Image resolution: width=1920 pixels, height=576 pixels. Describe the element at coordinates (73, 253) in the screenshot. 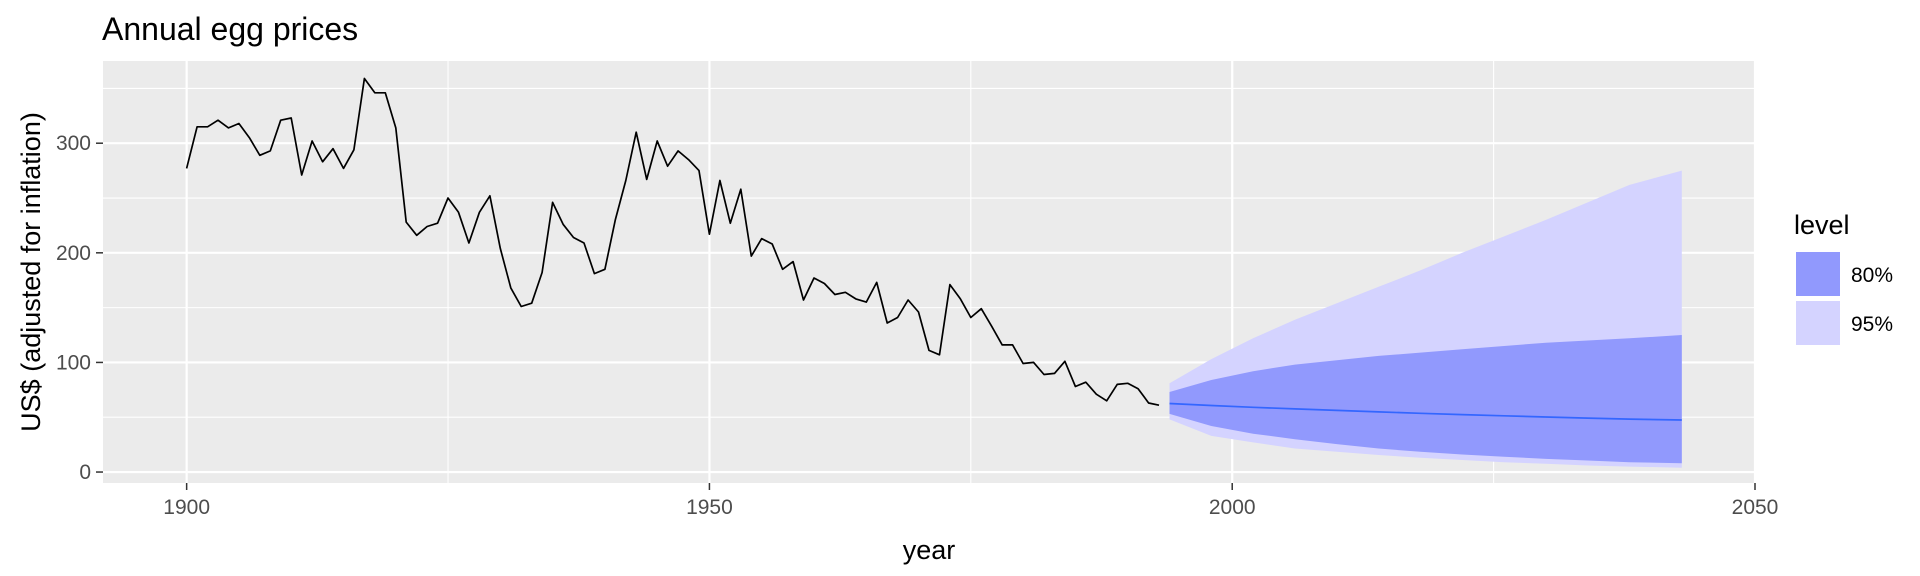

I see `y-tick-label: 200` at that location.